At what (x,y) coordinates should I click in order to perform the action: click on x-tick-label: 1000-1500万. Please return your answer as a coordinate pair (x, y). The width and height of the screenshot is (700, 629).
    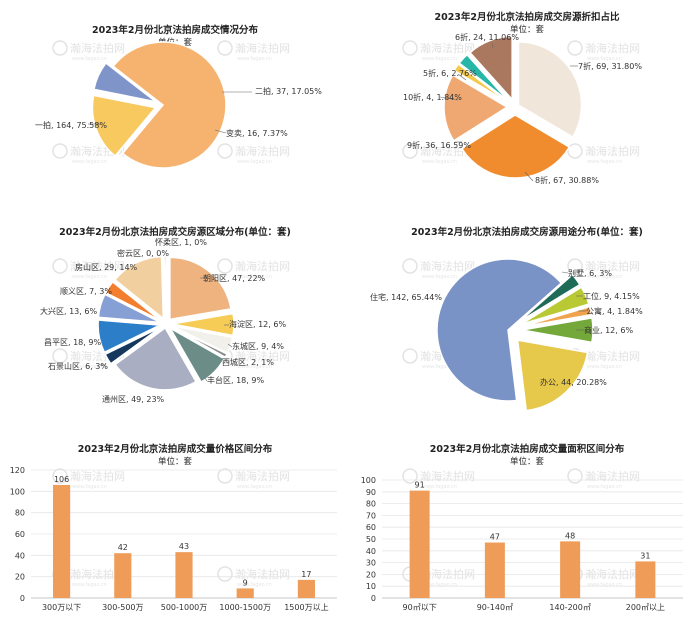
    Looking at the image, I should click on (245, 607).